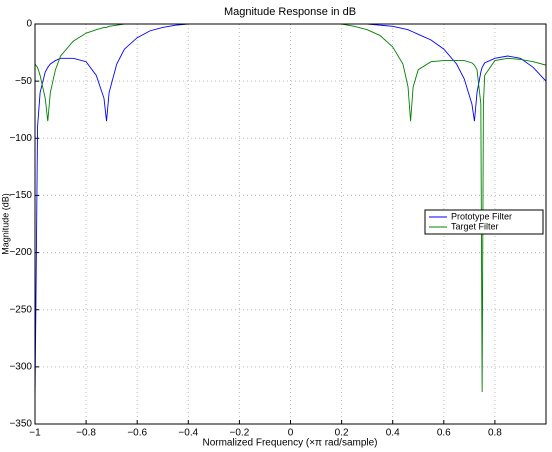  I want to click on x-tick-label: 0.8, so click(495, 433).